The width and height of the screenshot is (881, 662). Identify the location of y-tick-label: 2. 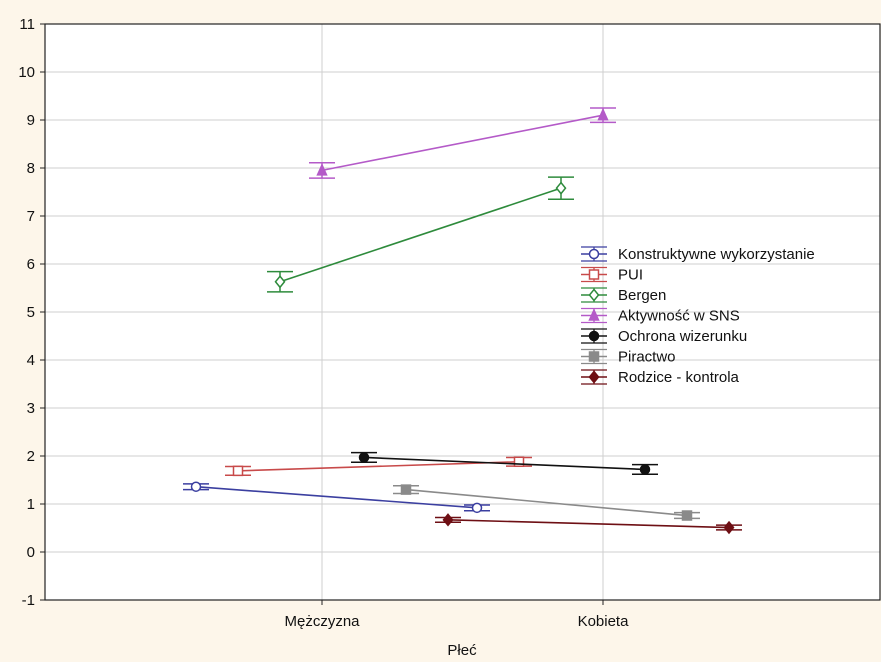
(31, 456).